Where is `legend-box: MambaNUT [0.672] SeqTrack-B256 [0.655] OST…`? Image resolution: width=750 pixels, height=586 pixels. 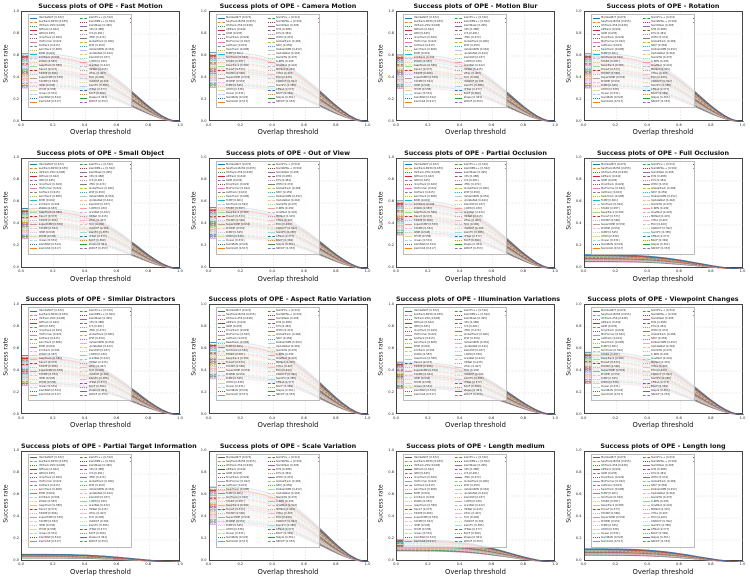
legend-box: MambaNUT [0.672] SeqTrack-B256 [0.655] OST… is located at coordinates (455, 207).